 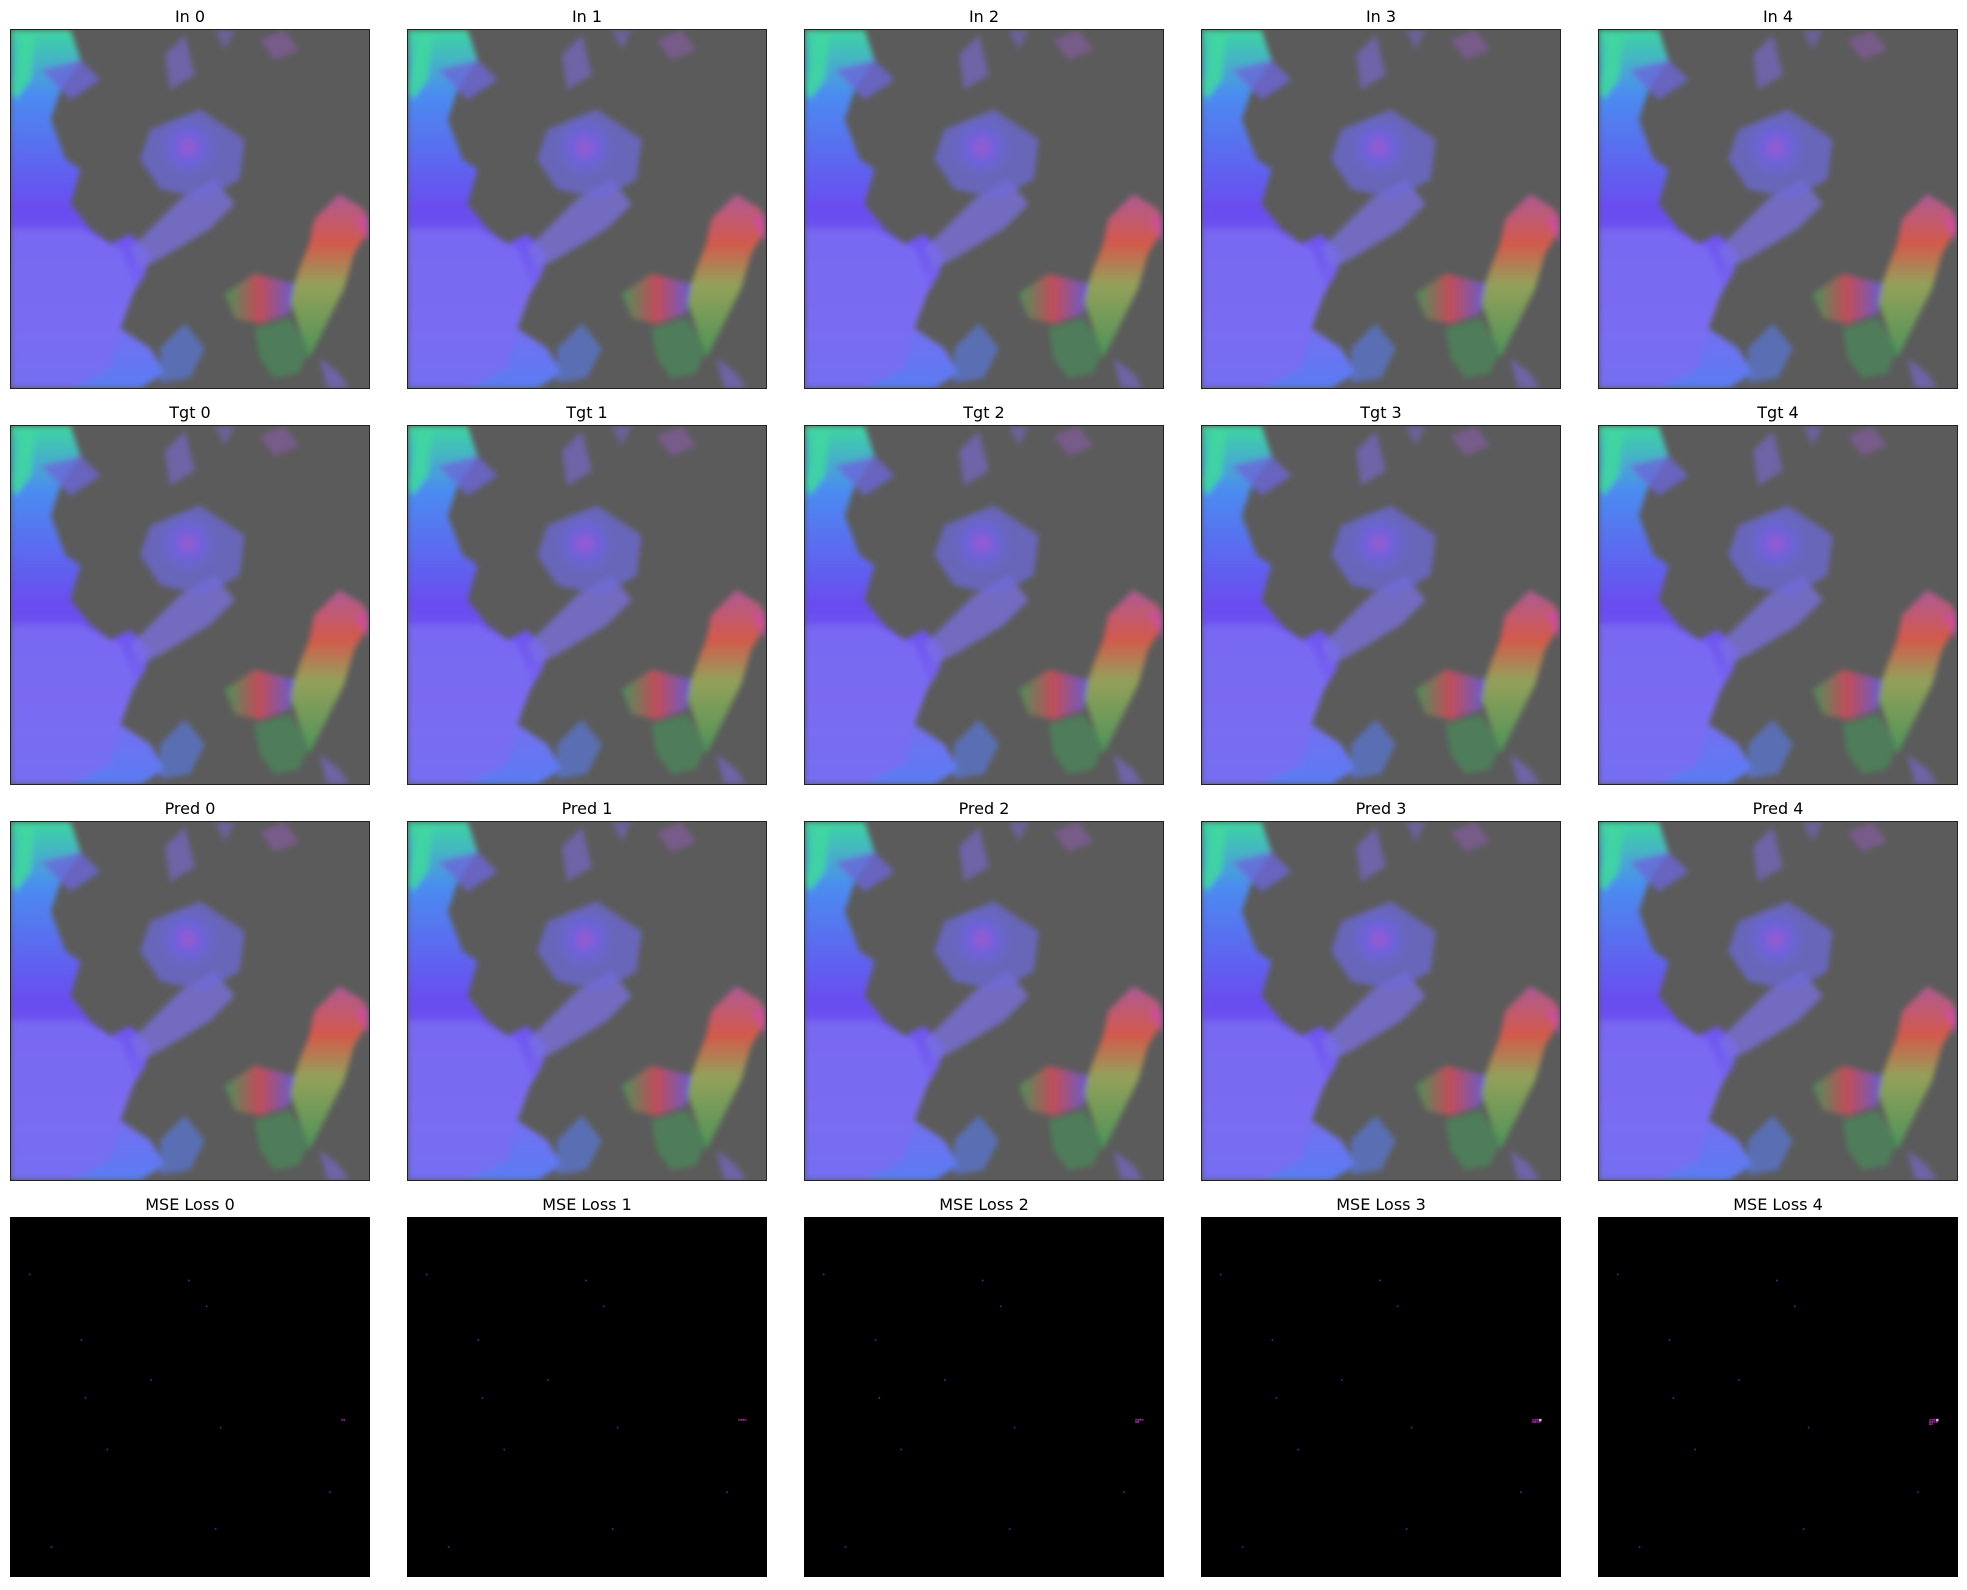 I want to click on pred-title-0: Pred 0, so click(x=190, y=808).